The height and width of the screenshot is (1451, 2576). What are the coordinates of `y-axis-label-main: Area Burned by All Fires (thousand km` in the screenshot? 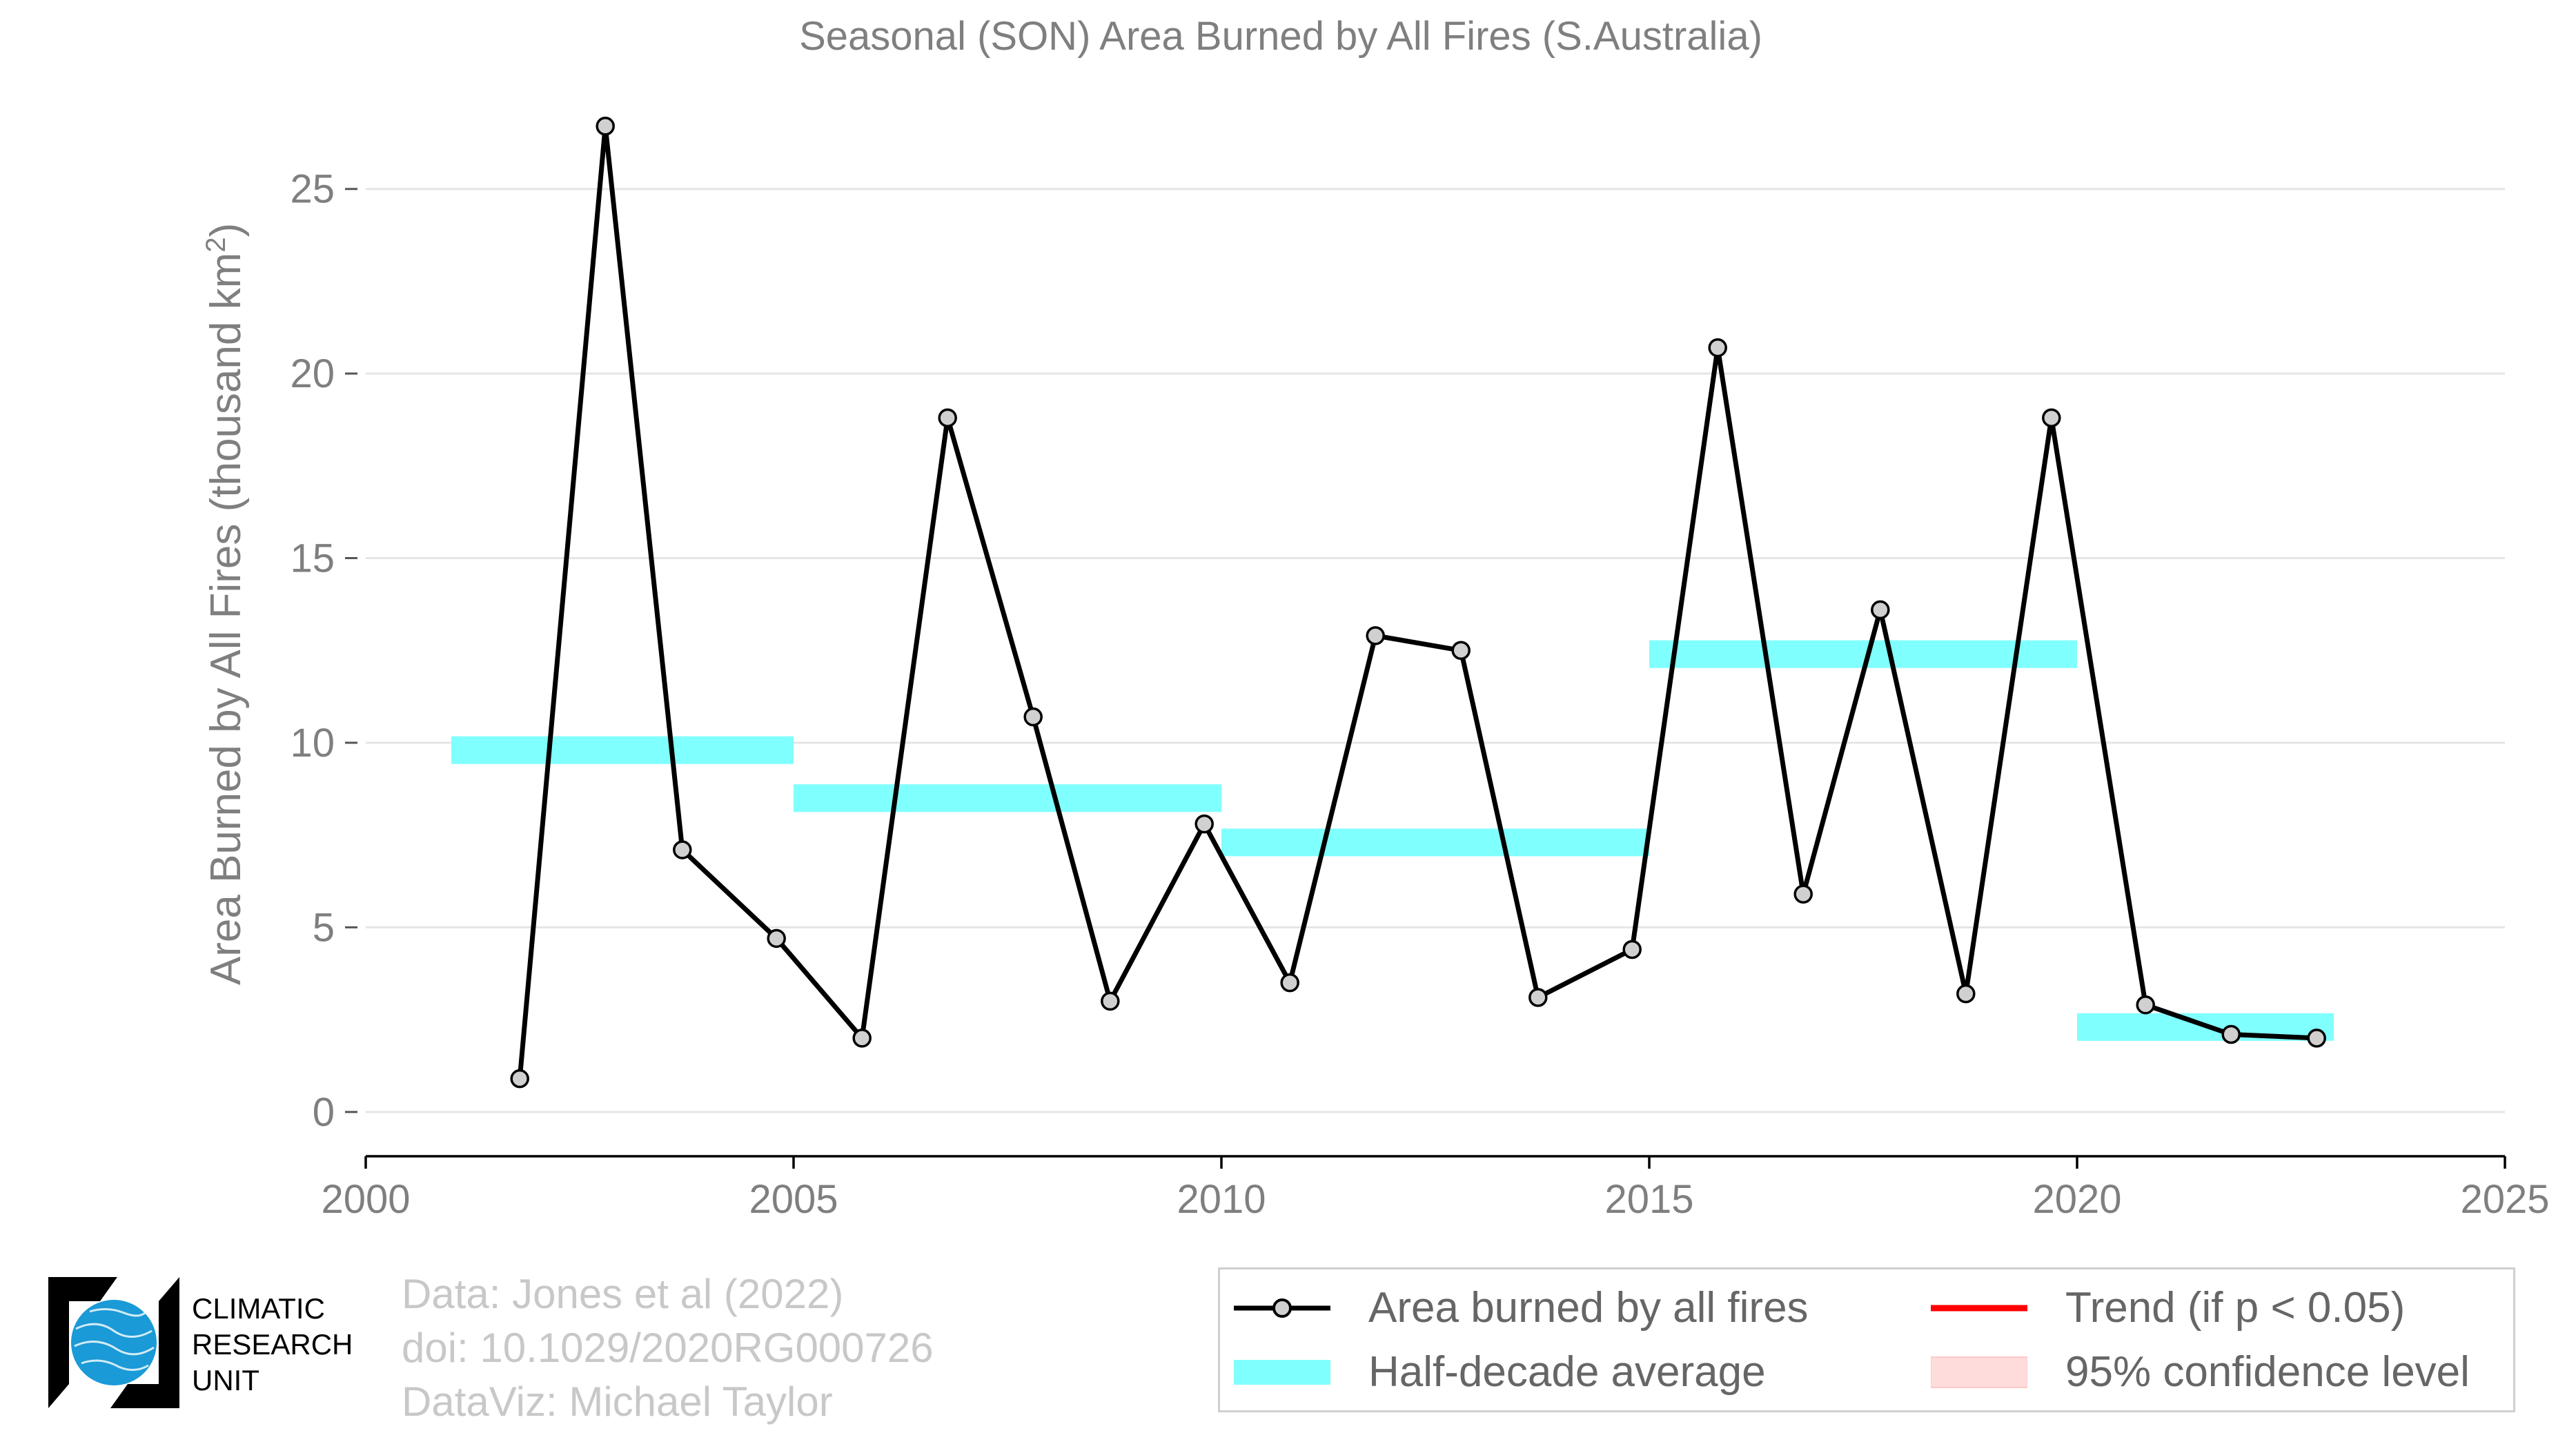 It's located at (226, 619).